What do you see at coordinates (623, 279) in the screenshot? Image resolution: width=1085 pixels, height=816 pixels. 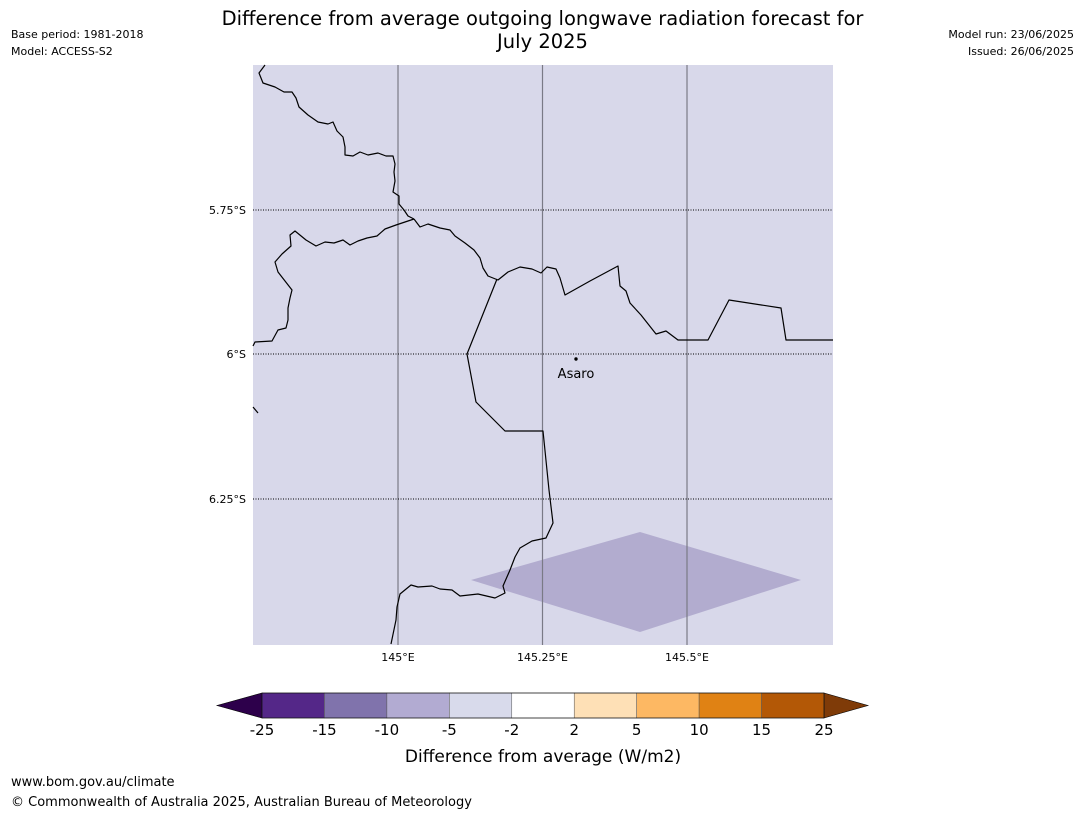 I see `boundary-east` at bounding box center [623, 279].